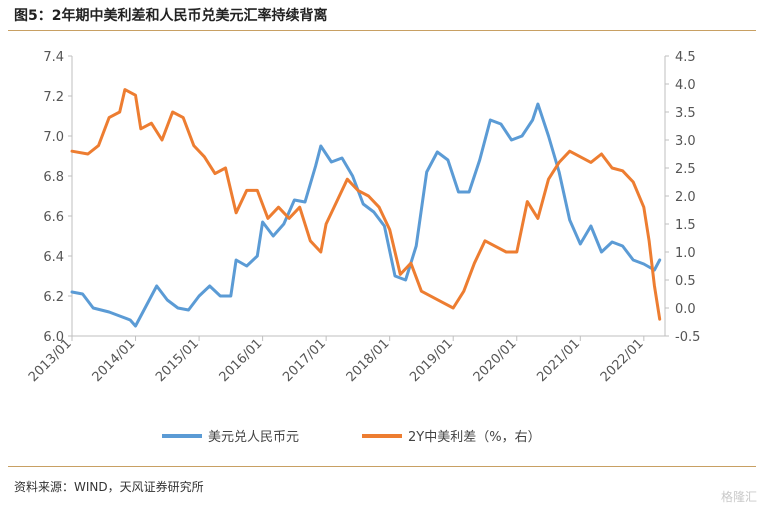  I want to click on legend: 美元兑人民币元 2Y中美利差（%，右）, so click(351, 437).